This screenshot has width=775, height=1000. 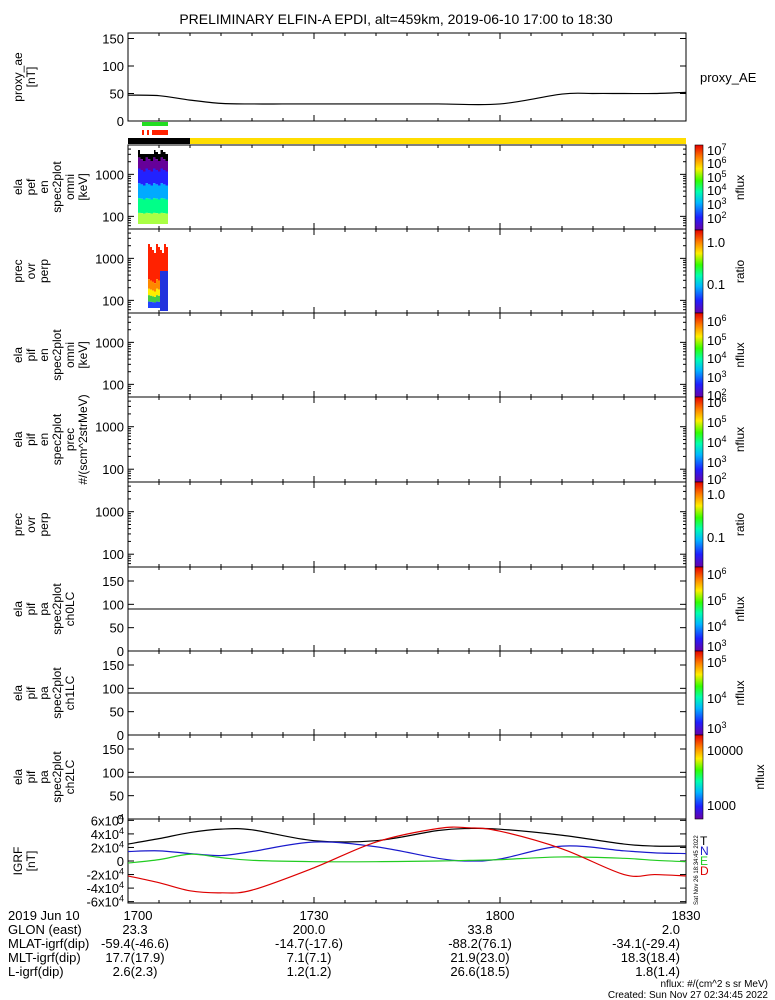 What do you see at coordinates (18, 524) in the screenshot?
I see `y-axis-label: prec` at bounding box center [18, 524].